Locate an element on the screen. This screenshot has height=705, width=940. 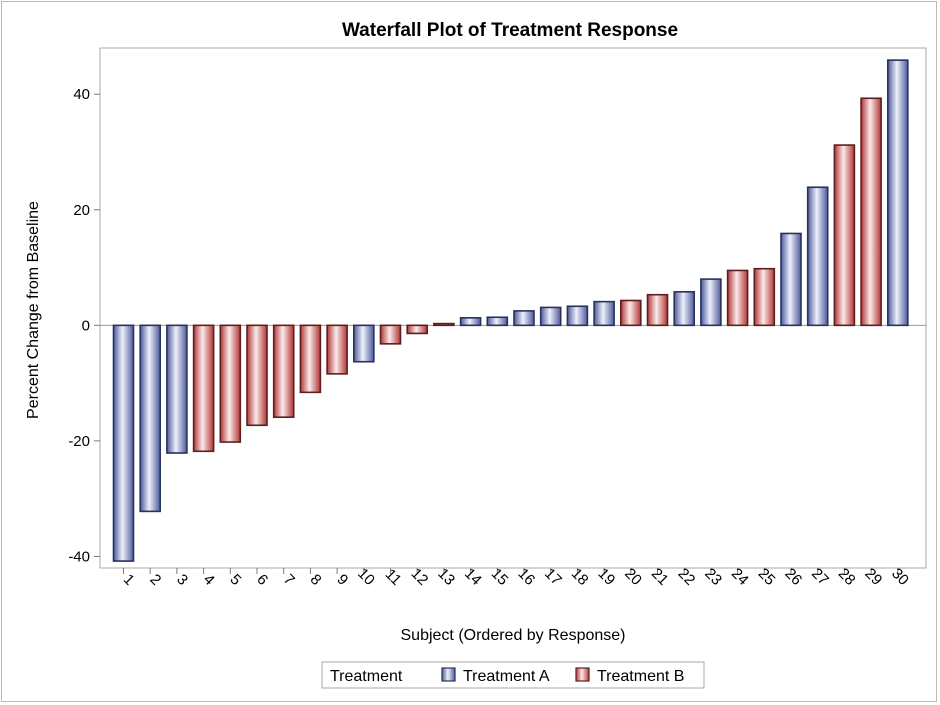
x-tick-label: 5 is located at coordinates (236, 580).